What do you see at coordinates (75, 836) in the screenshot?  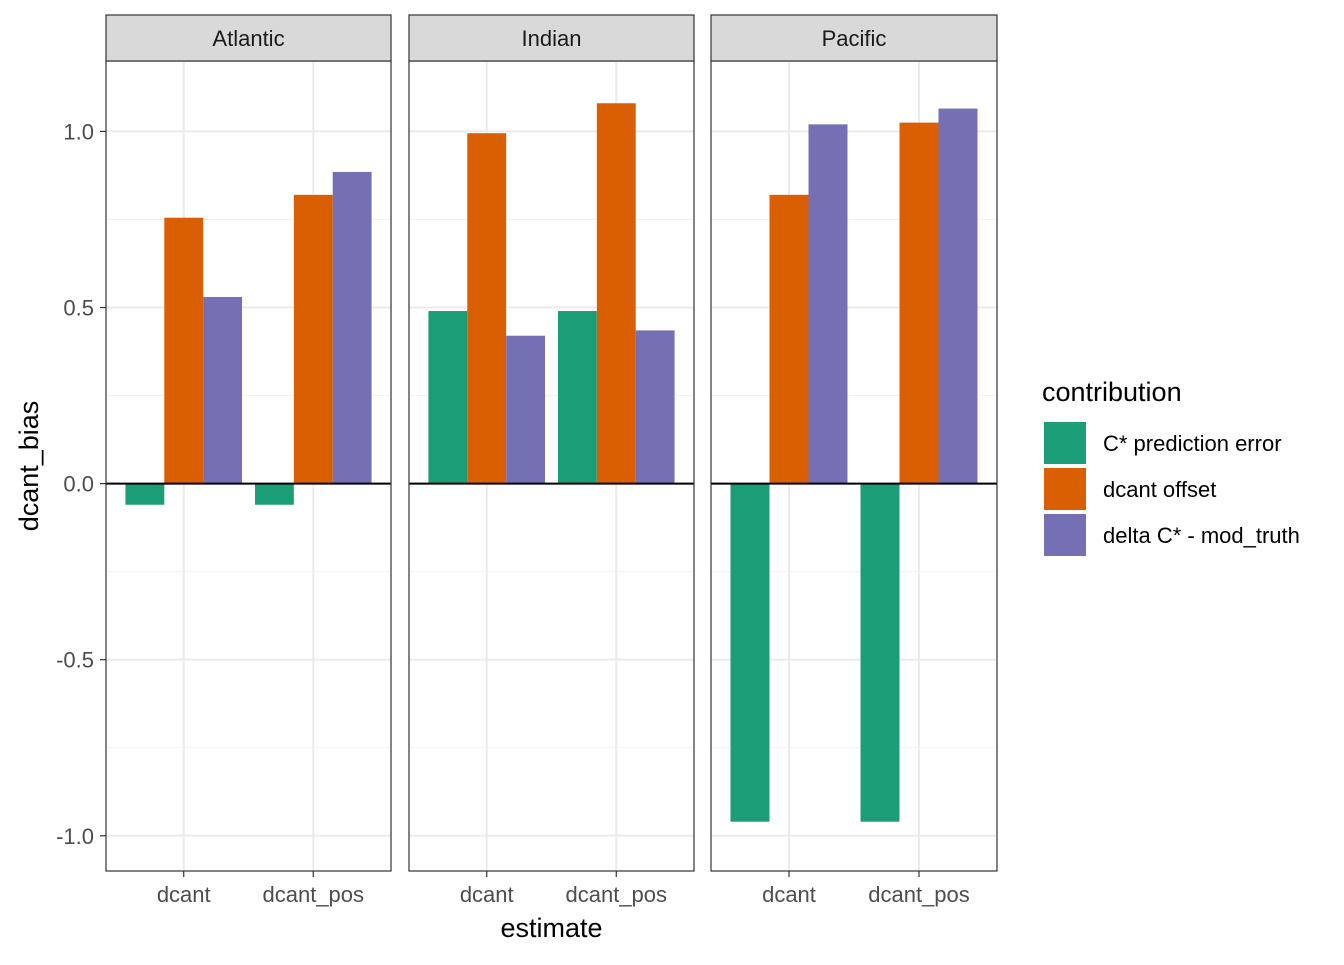 I see `y-tick-label: -1.0` at bounding box center [75, 836].